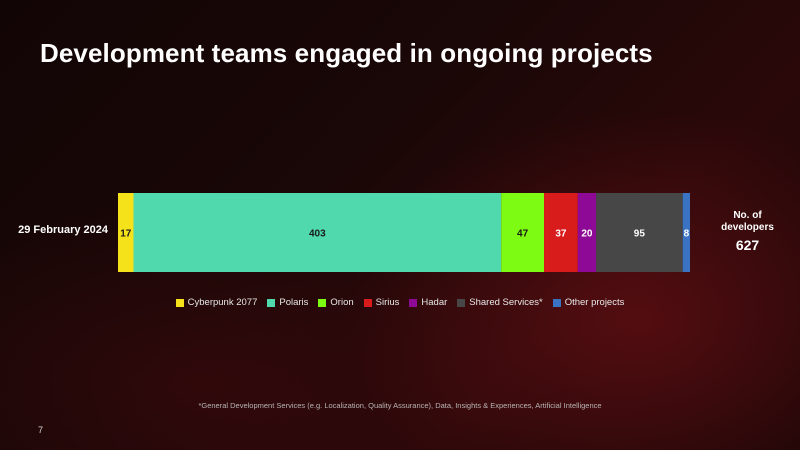  I want to click on bar-segment-hadar, so click(587, 232).